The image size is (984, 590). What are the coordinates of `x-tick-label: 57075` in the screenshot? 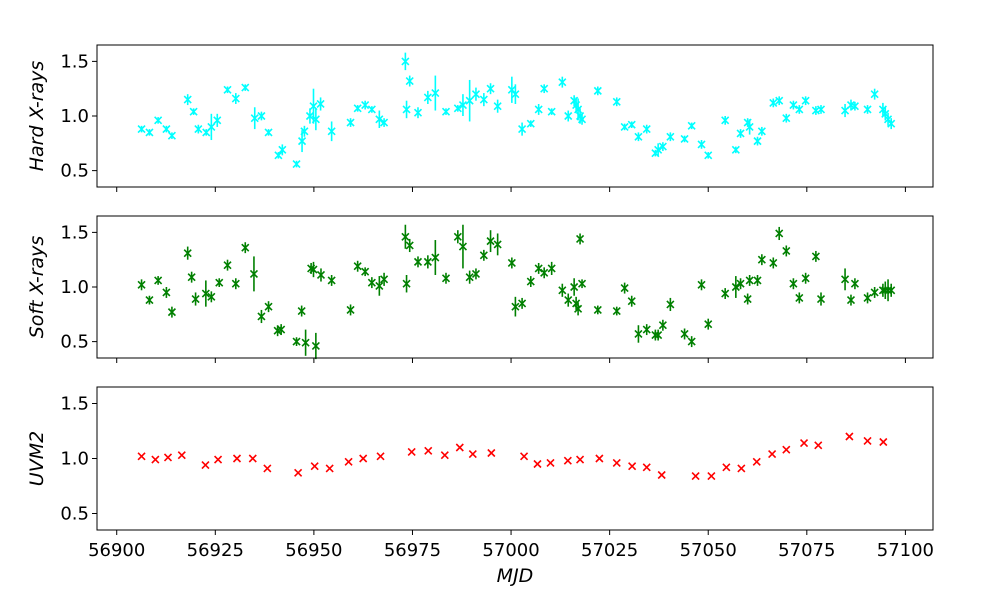 It's located at (806, 550).